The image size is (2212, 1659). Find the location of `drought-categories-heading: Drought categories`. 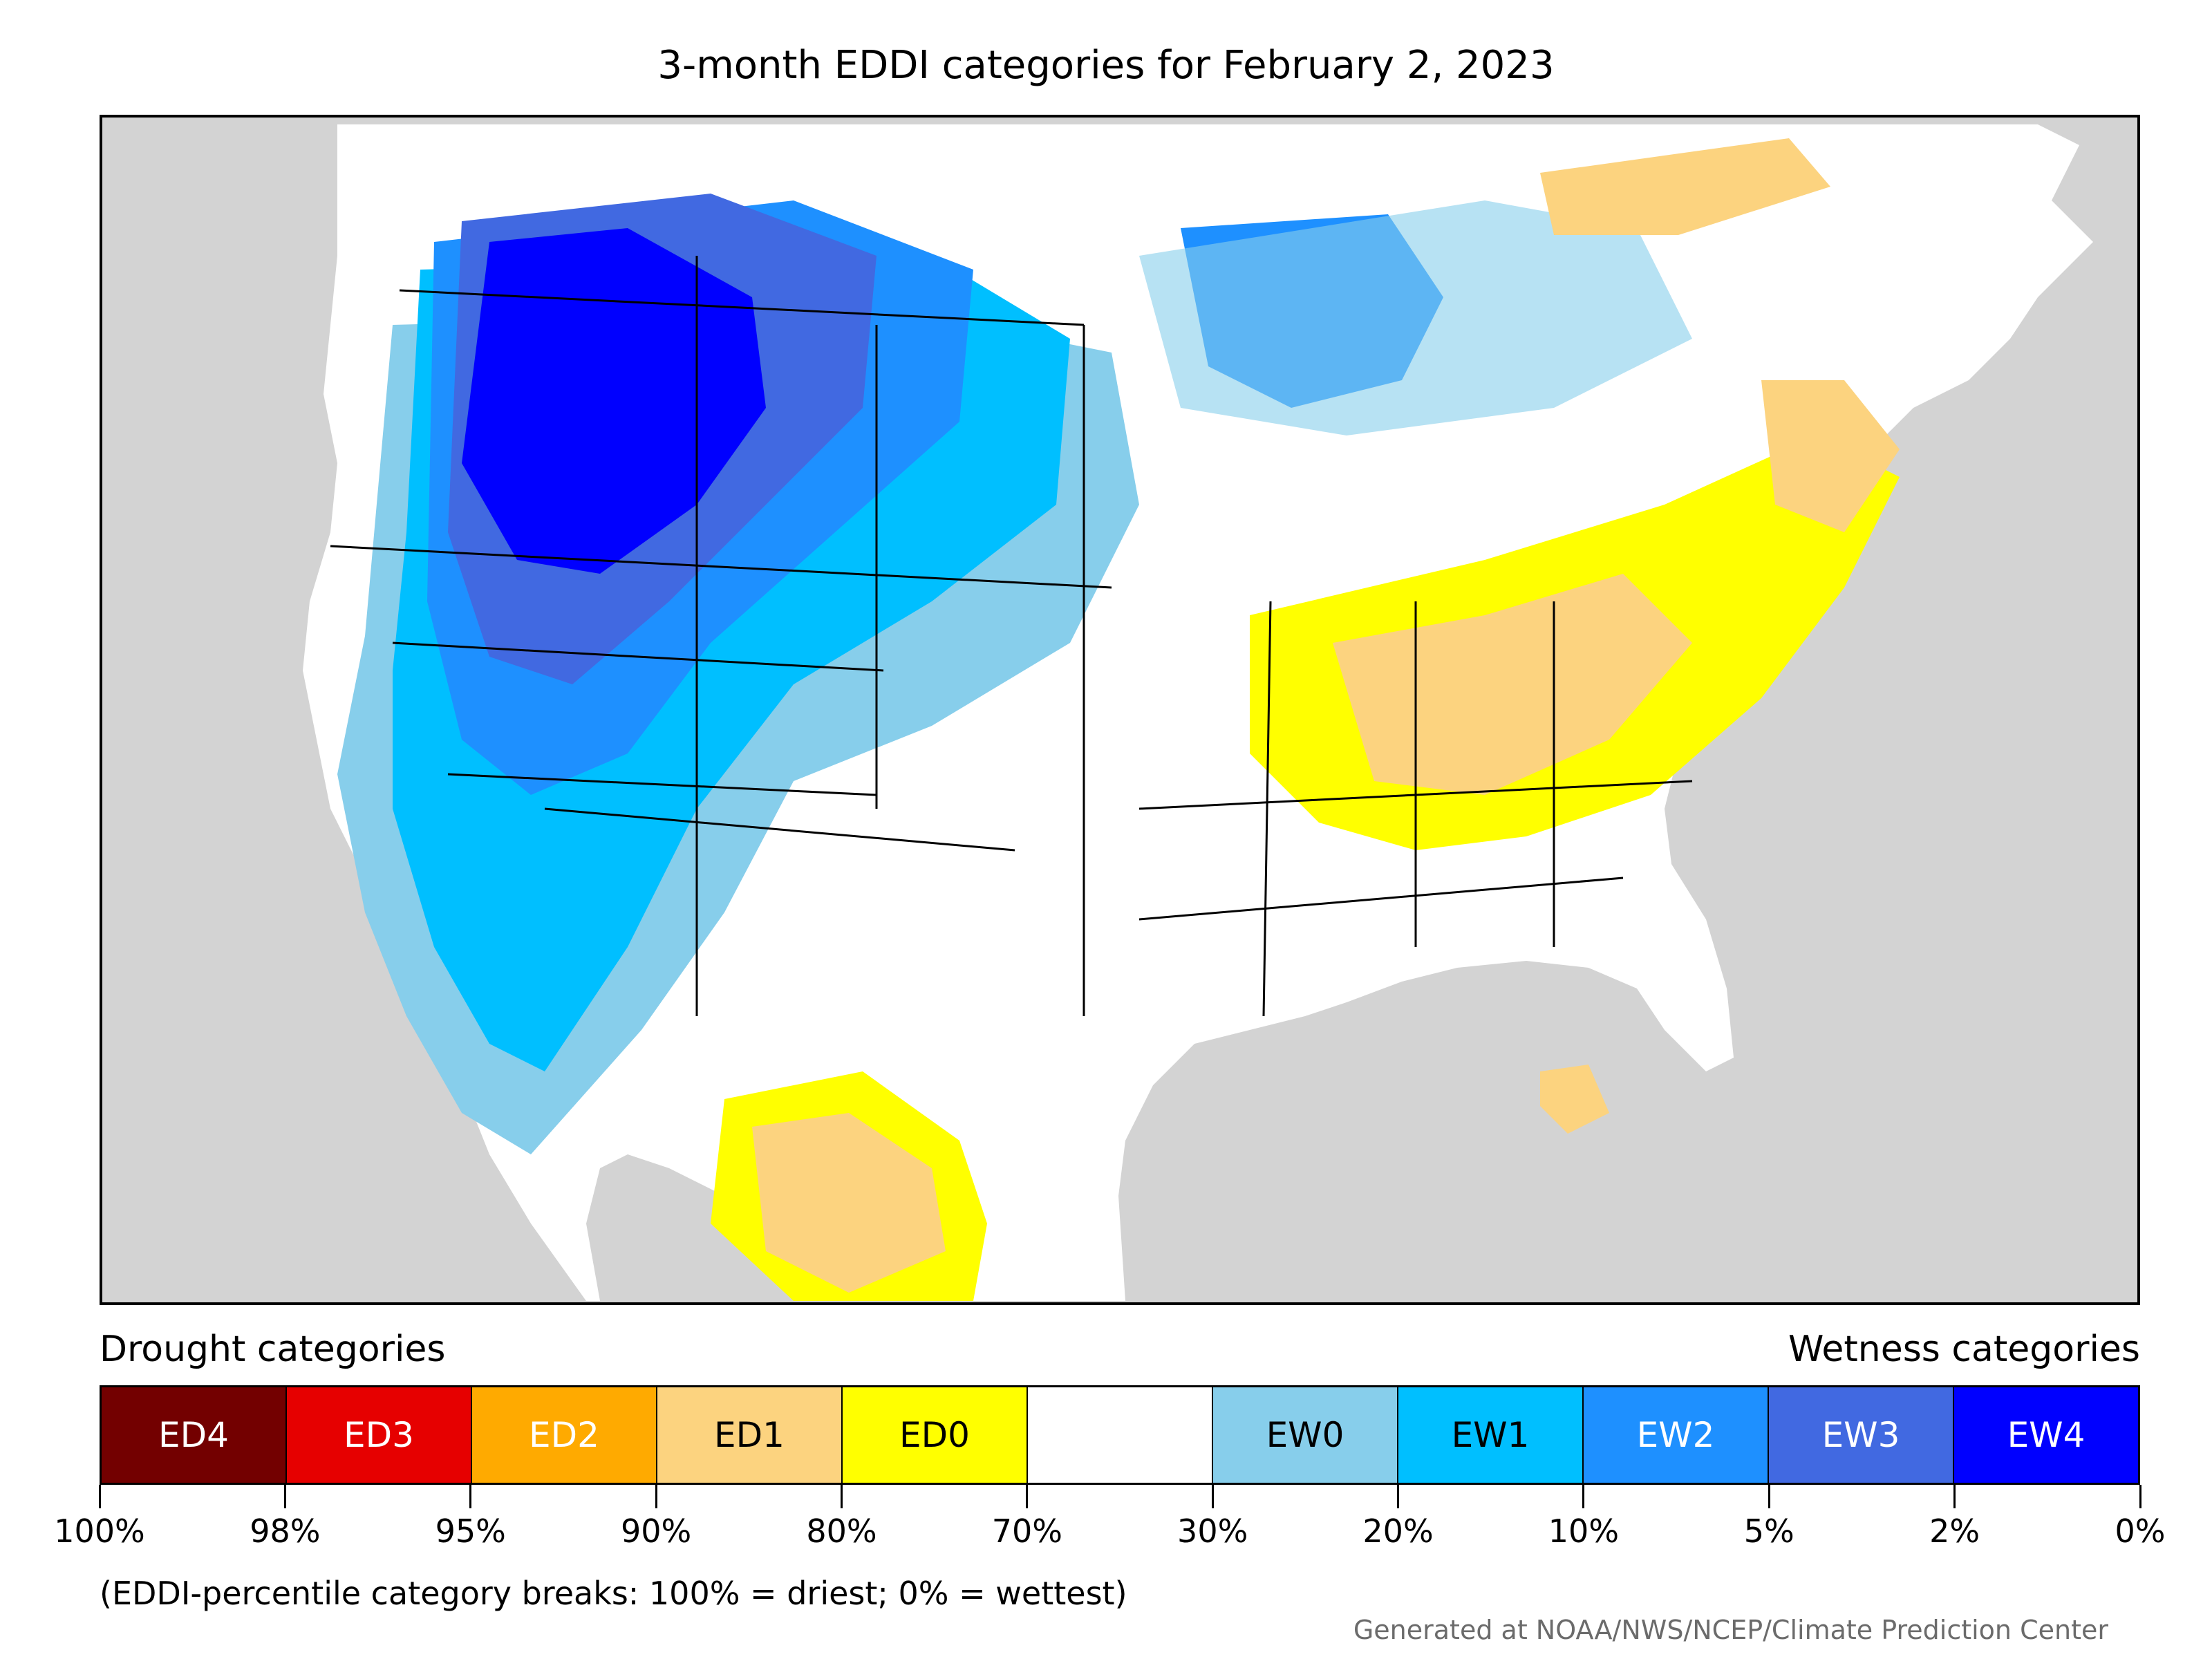

drought-categories-heading: Drought categories is located at coordinates (273, 1349).